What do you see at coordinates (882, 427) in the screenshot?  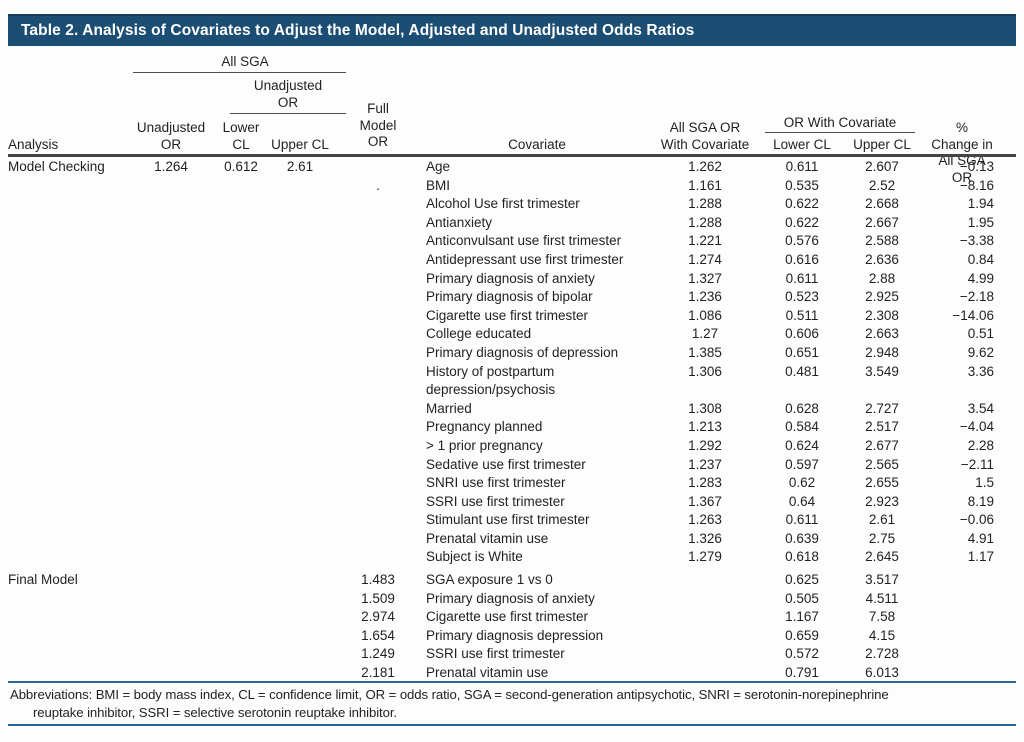 I see `cell-cov-upper-cl: 2.517` at bounding box center [882, 427].